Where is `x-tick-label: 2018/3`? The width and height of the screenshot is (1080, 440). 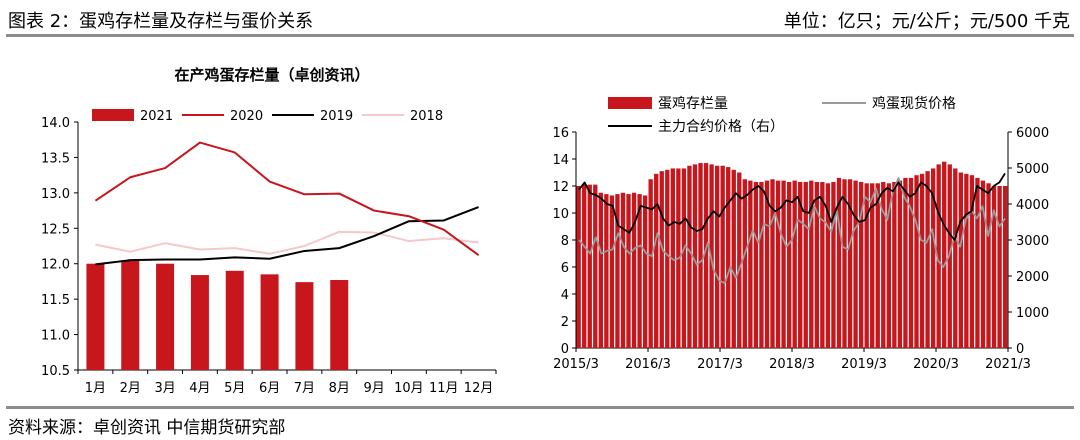 x-tick-label: 2018/3 is located at coordinates (792, 364).